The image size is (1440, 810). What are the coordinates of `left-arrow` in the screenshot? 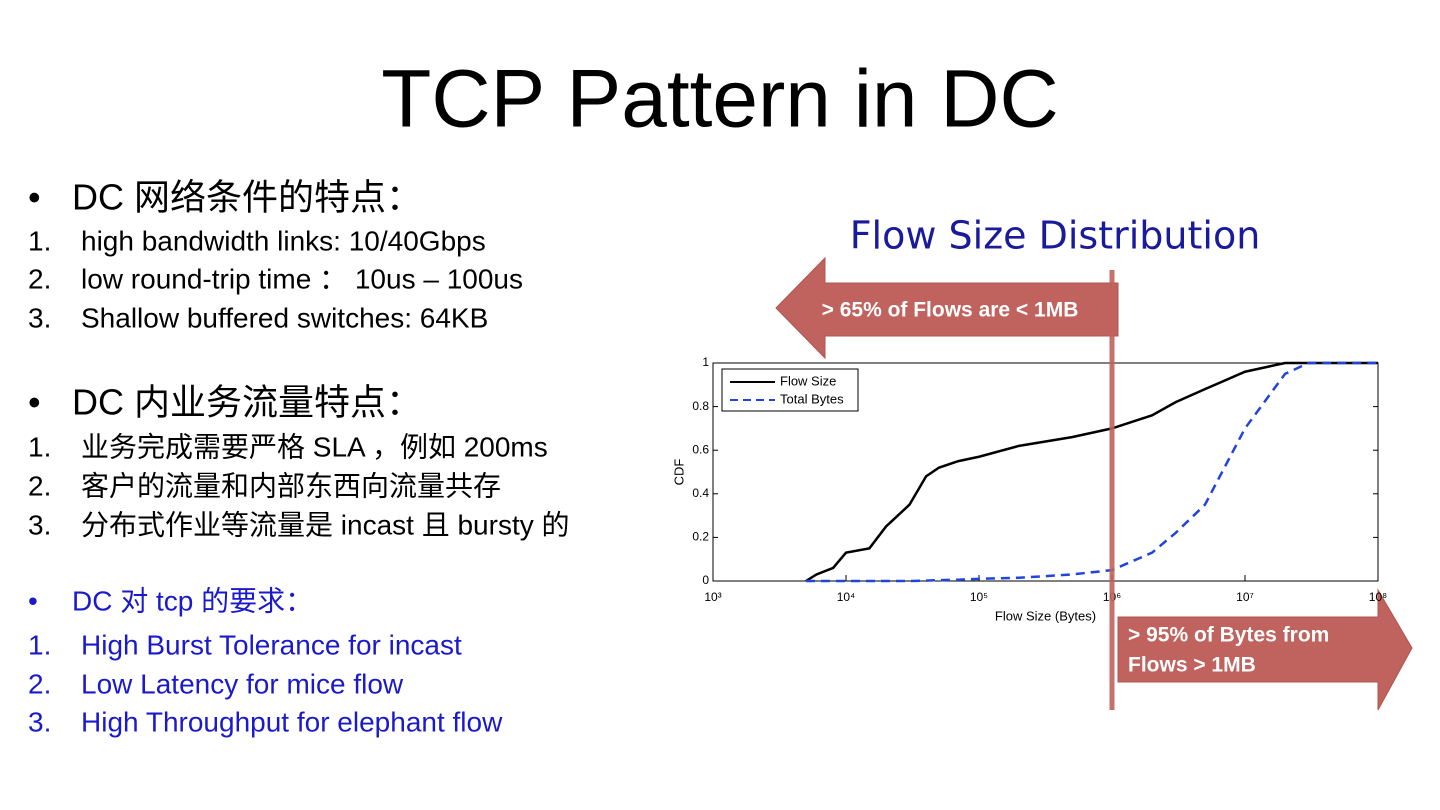 It's located at (947, 308).